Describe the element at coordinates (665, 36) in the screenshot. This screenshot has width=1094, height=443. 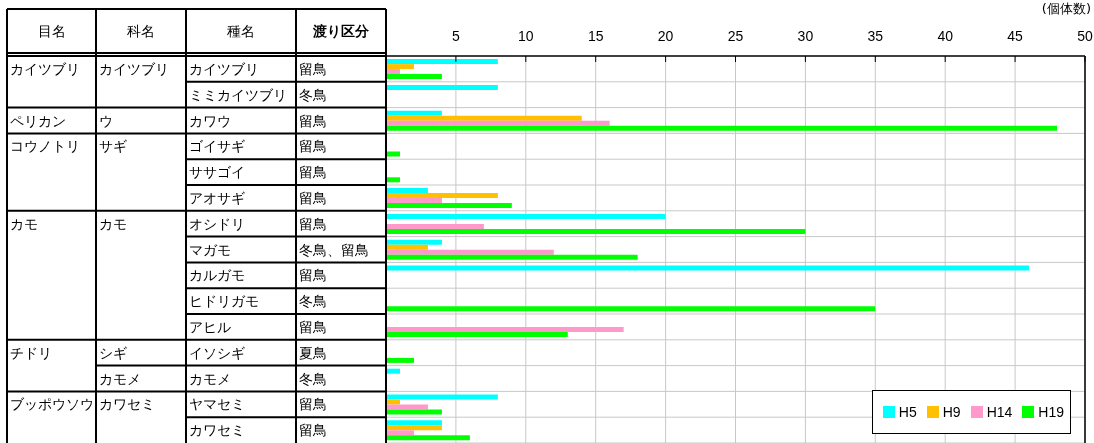
I see `x-tick-label: 20` at that location.